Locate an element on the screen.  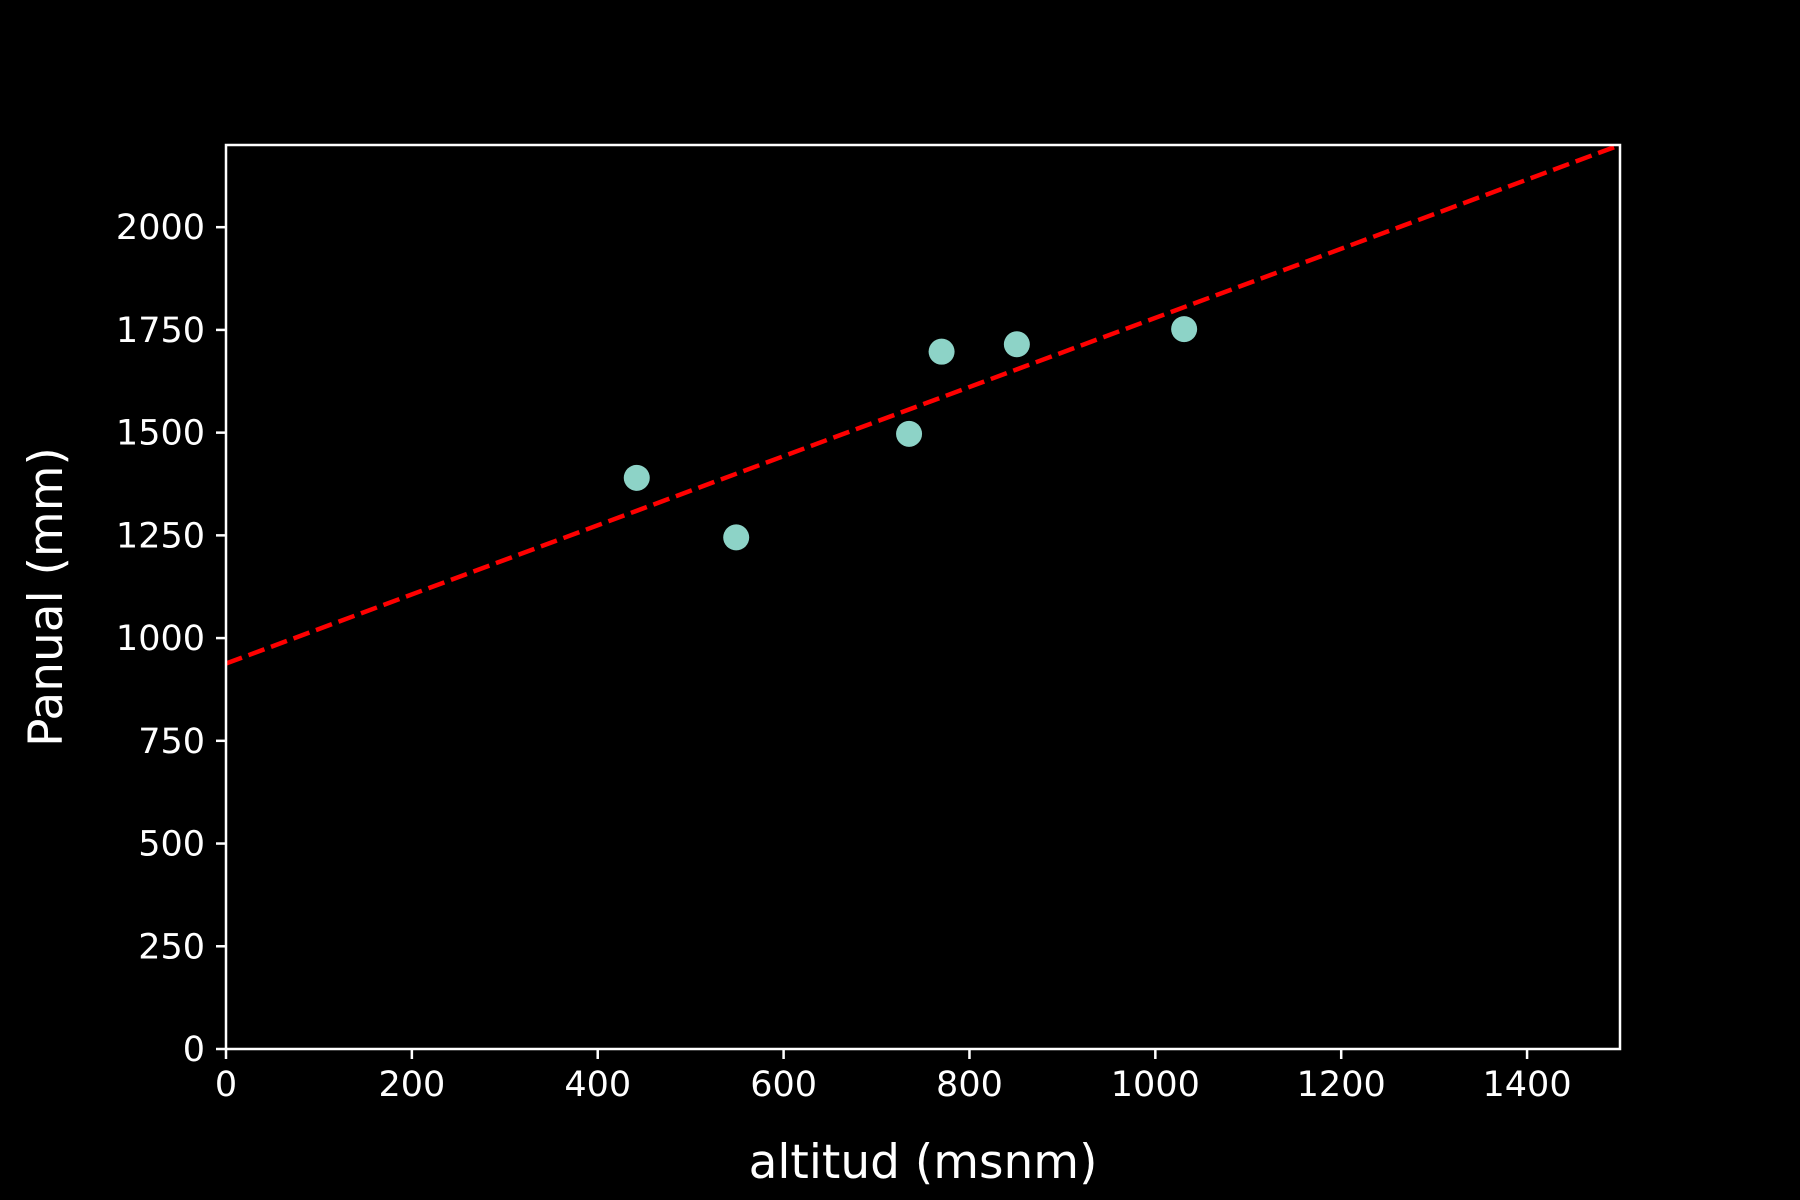
y-tick-label: 0 is located at coordinates (194, 1050).